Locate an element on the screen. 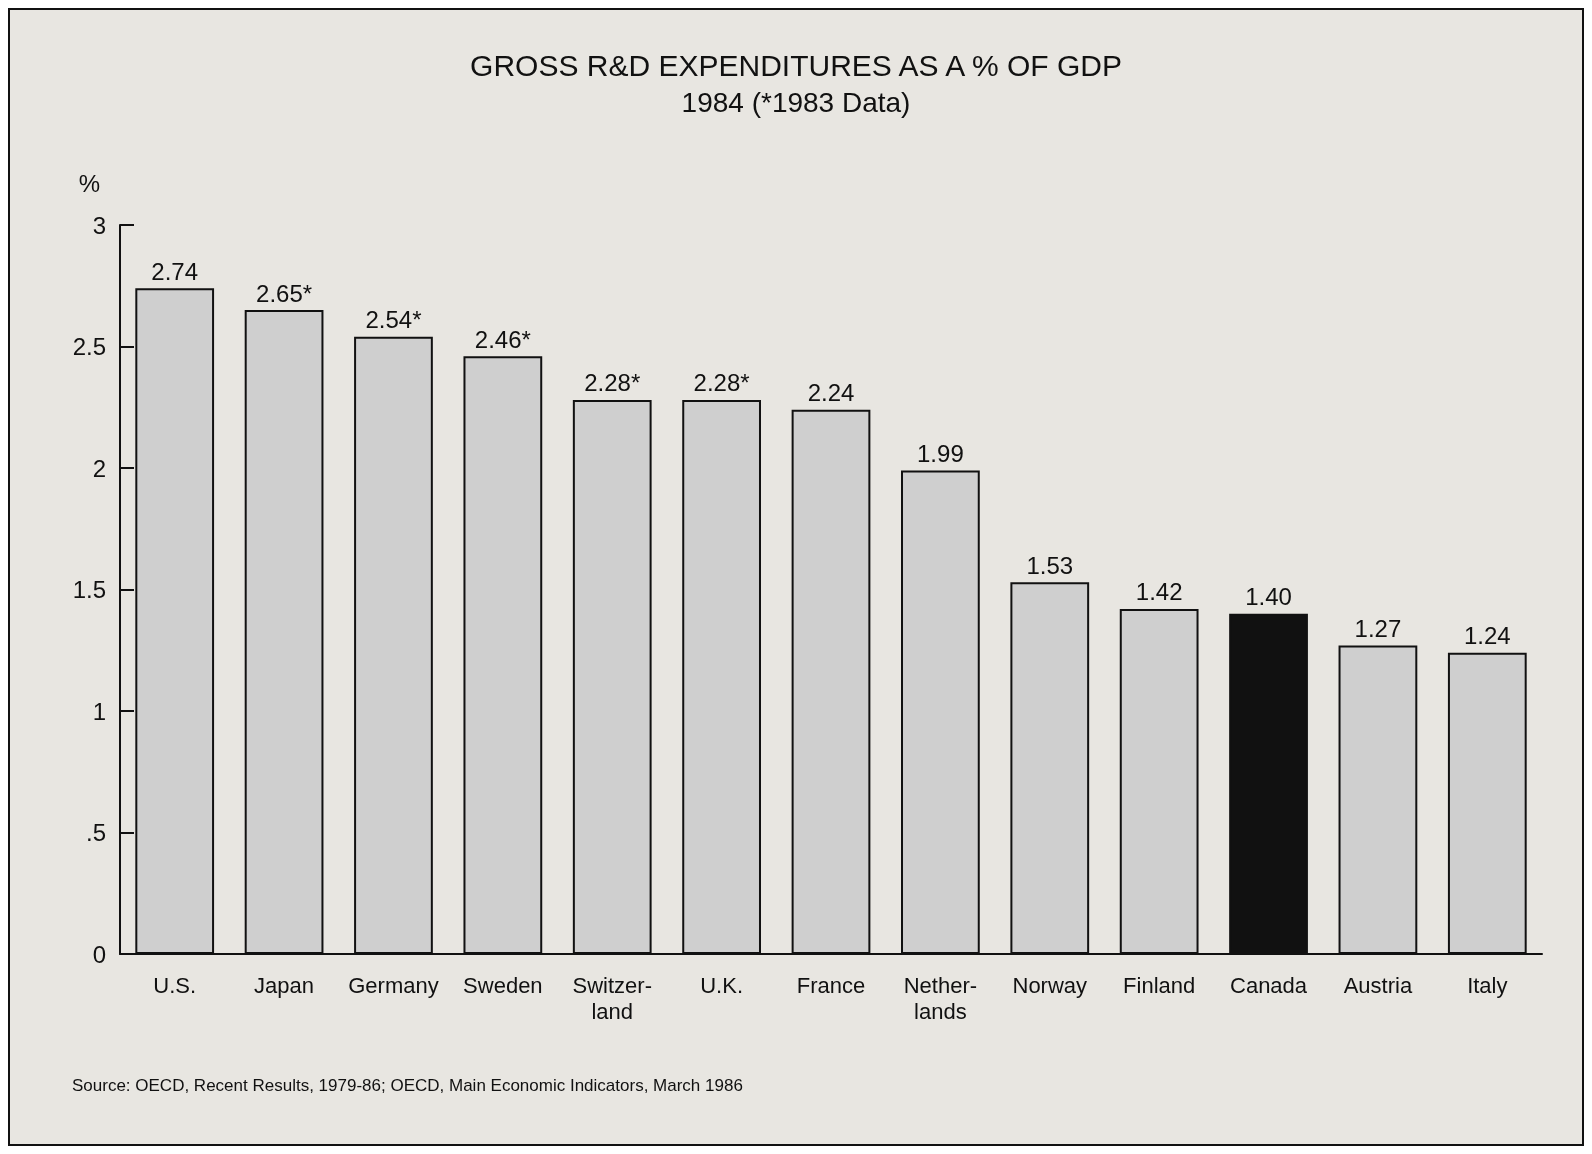 The height and width of the screenshot is (1154, 1592). x-tick-label: Switzer- land is located at coordinates (612, 998).